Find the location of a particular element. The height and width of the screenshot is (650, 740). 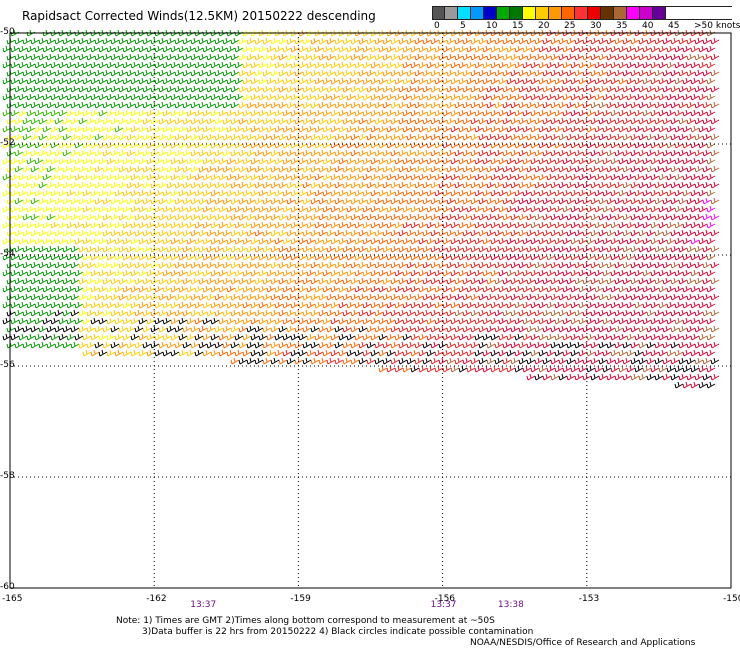

lon-label: -156 is located at coordinates (445, 599).